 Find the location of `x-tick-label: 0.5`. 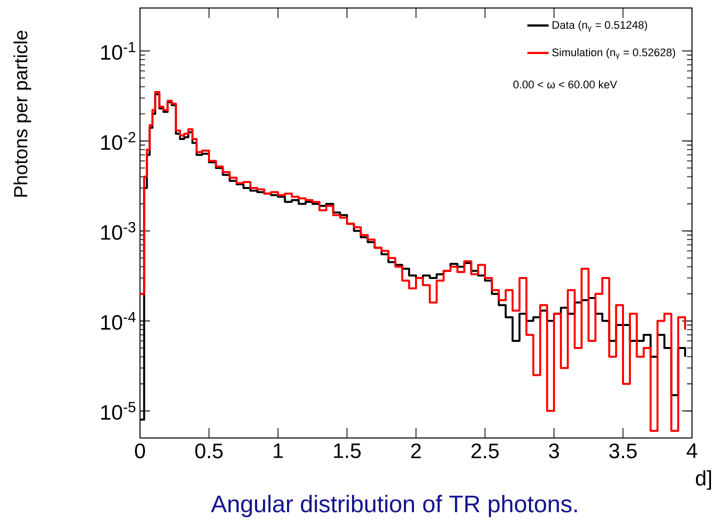

x-tick-label: 0.5 is located at coordinates (209, 451).